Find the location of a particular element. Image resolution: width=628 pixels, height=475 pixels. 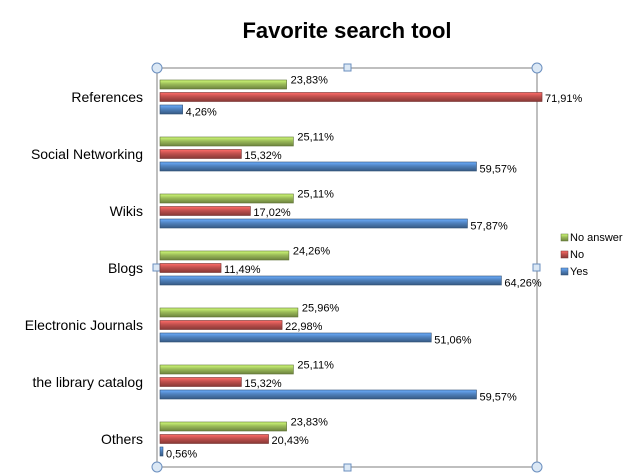

bar-no-the-library-catalog is located at coordinates (200, 382).